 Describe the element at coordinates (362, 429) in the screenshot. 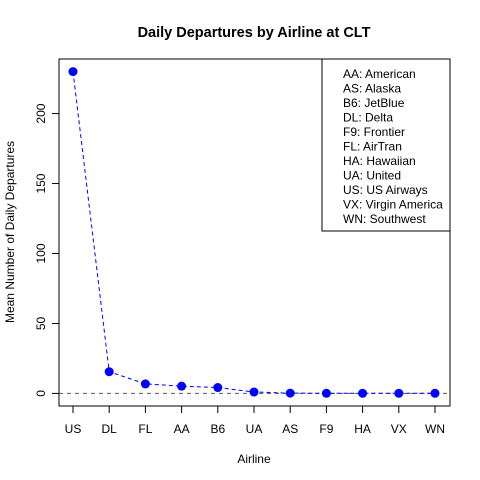

I see `x-tick-label: HA` at that location.